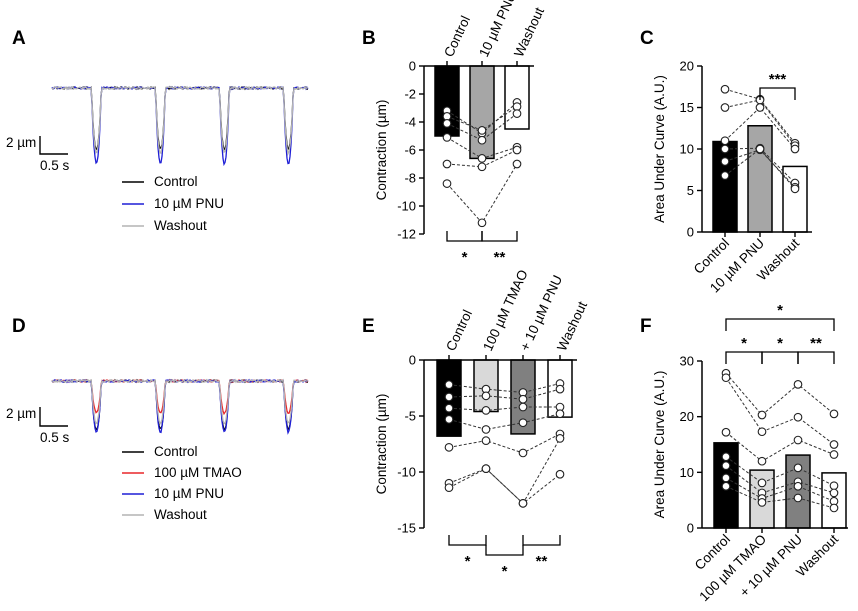 This screenshot has height=611, width=858. Describe the element at coordinates (690, 190) in the screenshot. I see `y-tick-label: 5` at that location.